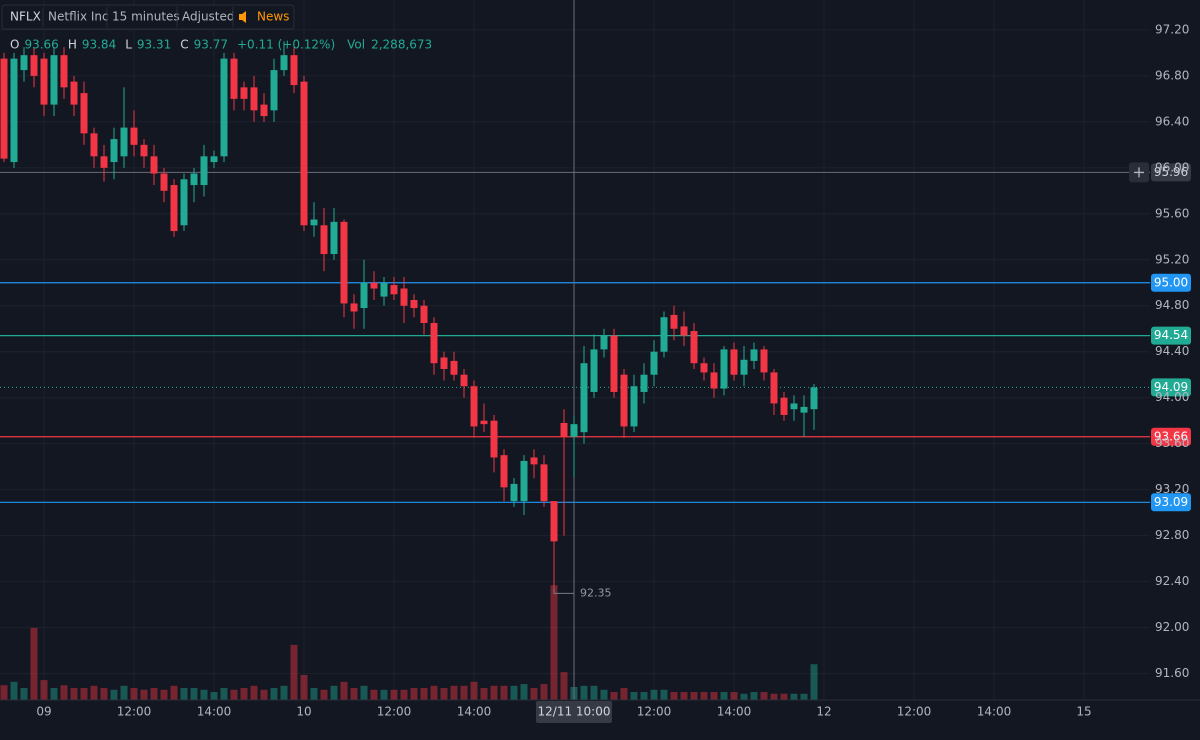 Image resolution: width=1200 pixels, height=740 pixels. What do you see at coordinates (1172, 121) in the screenshot?
I see `y-tick-label: 96.40` at bounding box center [1172, 121].